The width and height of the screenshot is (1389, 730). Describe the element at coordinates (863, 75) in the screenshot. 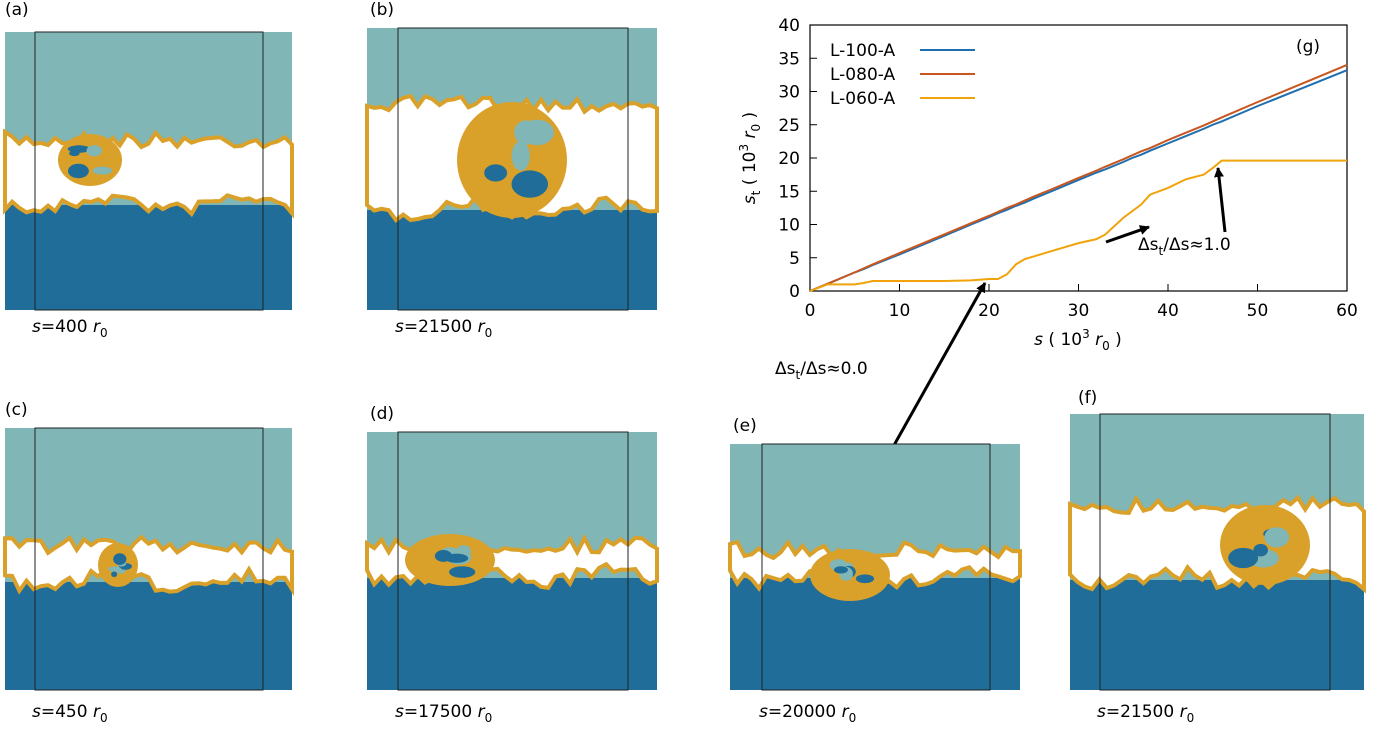

I see `legend-label: L-080-A` at that location.